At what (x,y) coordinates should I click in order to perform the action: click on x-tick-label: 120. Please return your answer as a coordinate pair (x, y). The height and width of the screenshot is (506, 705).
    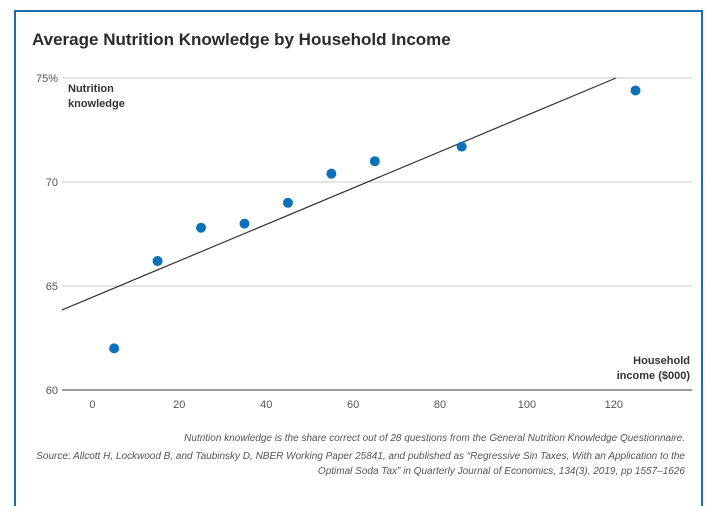
    Looking at the image, I should click on (614, 405).